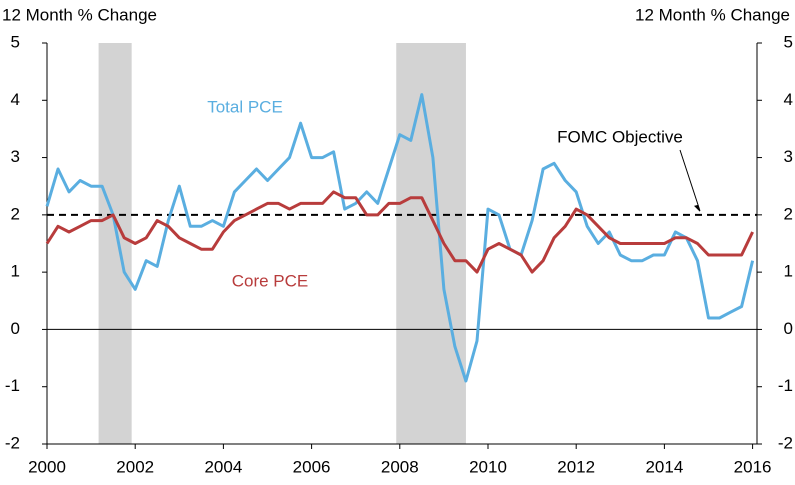 The height and width of the screenshot is (485, 795). Describe the element at coordinates (15, 156) in the screenshot. I see `y-tick-label: 3` at that location.